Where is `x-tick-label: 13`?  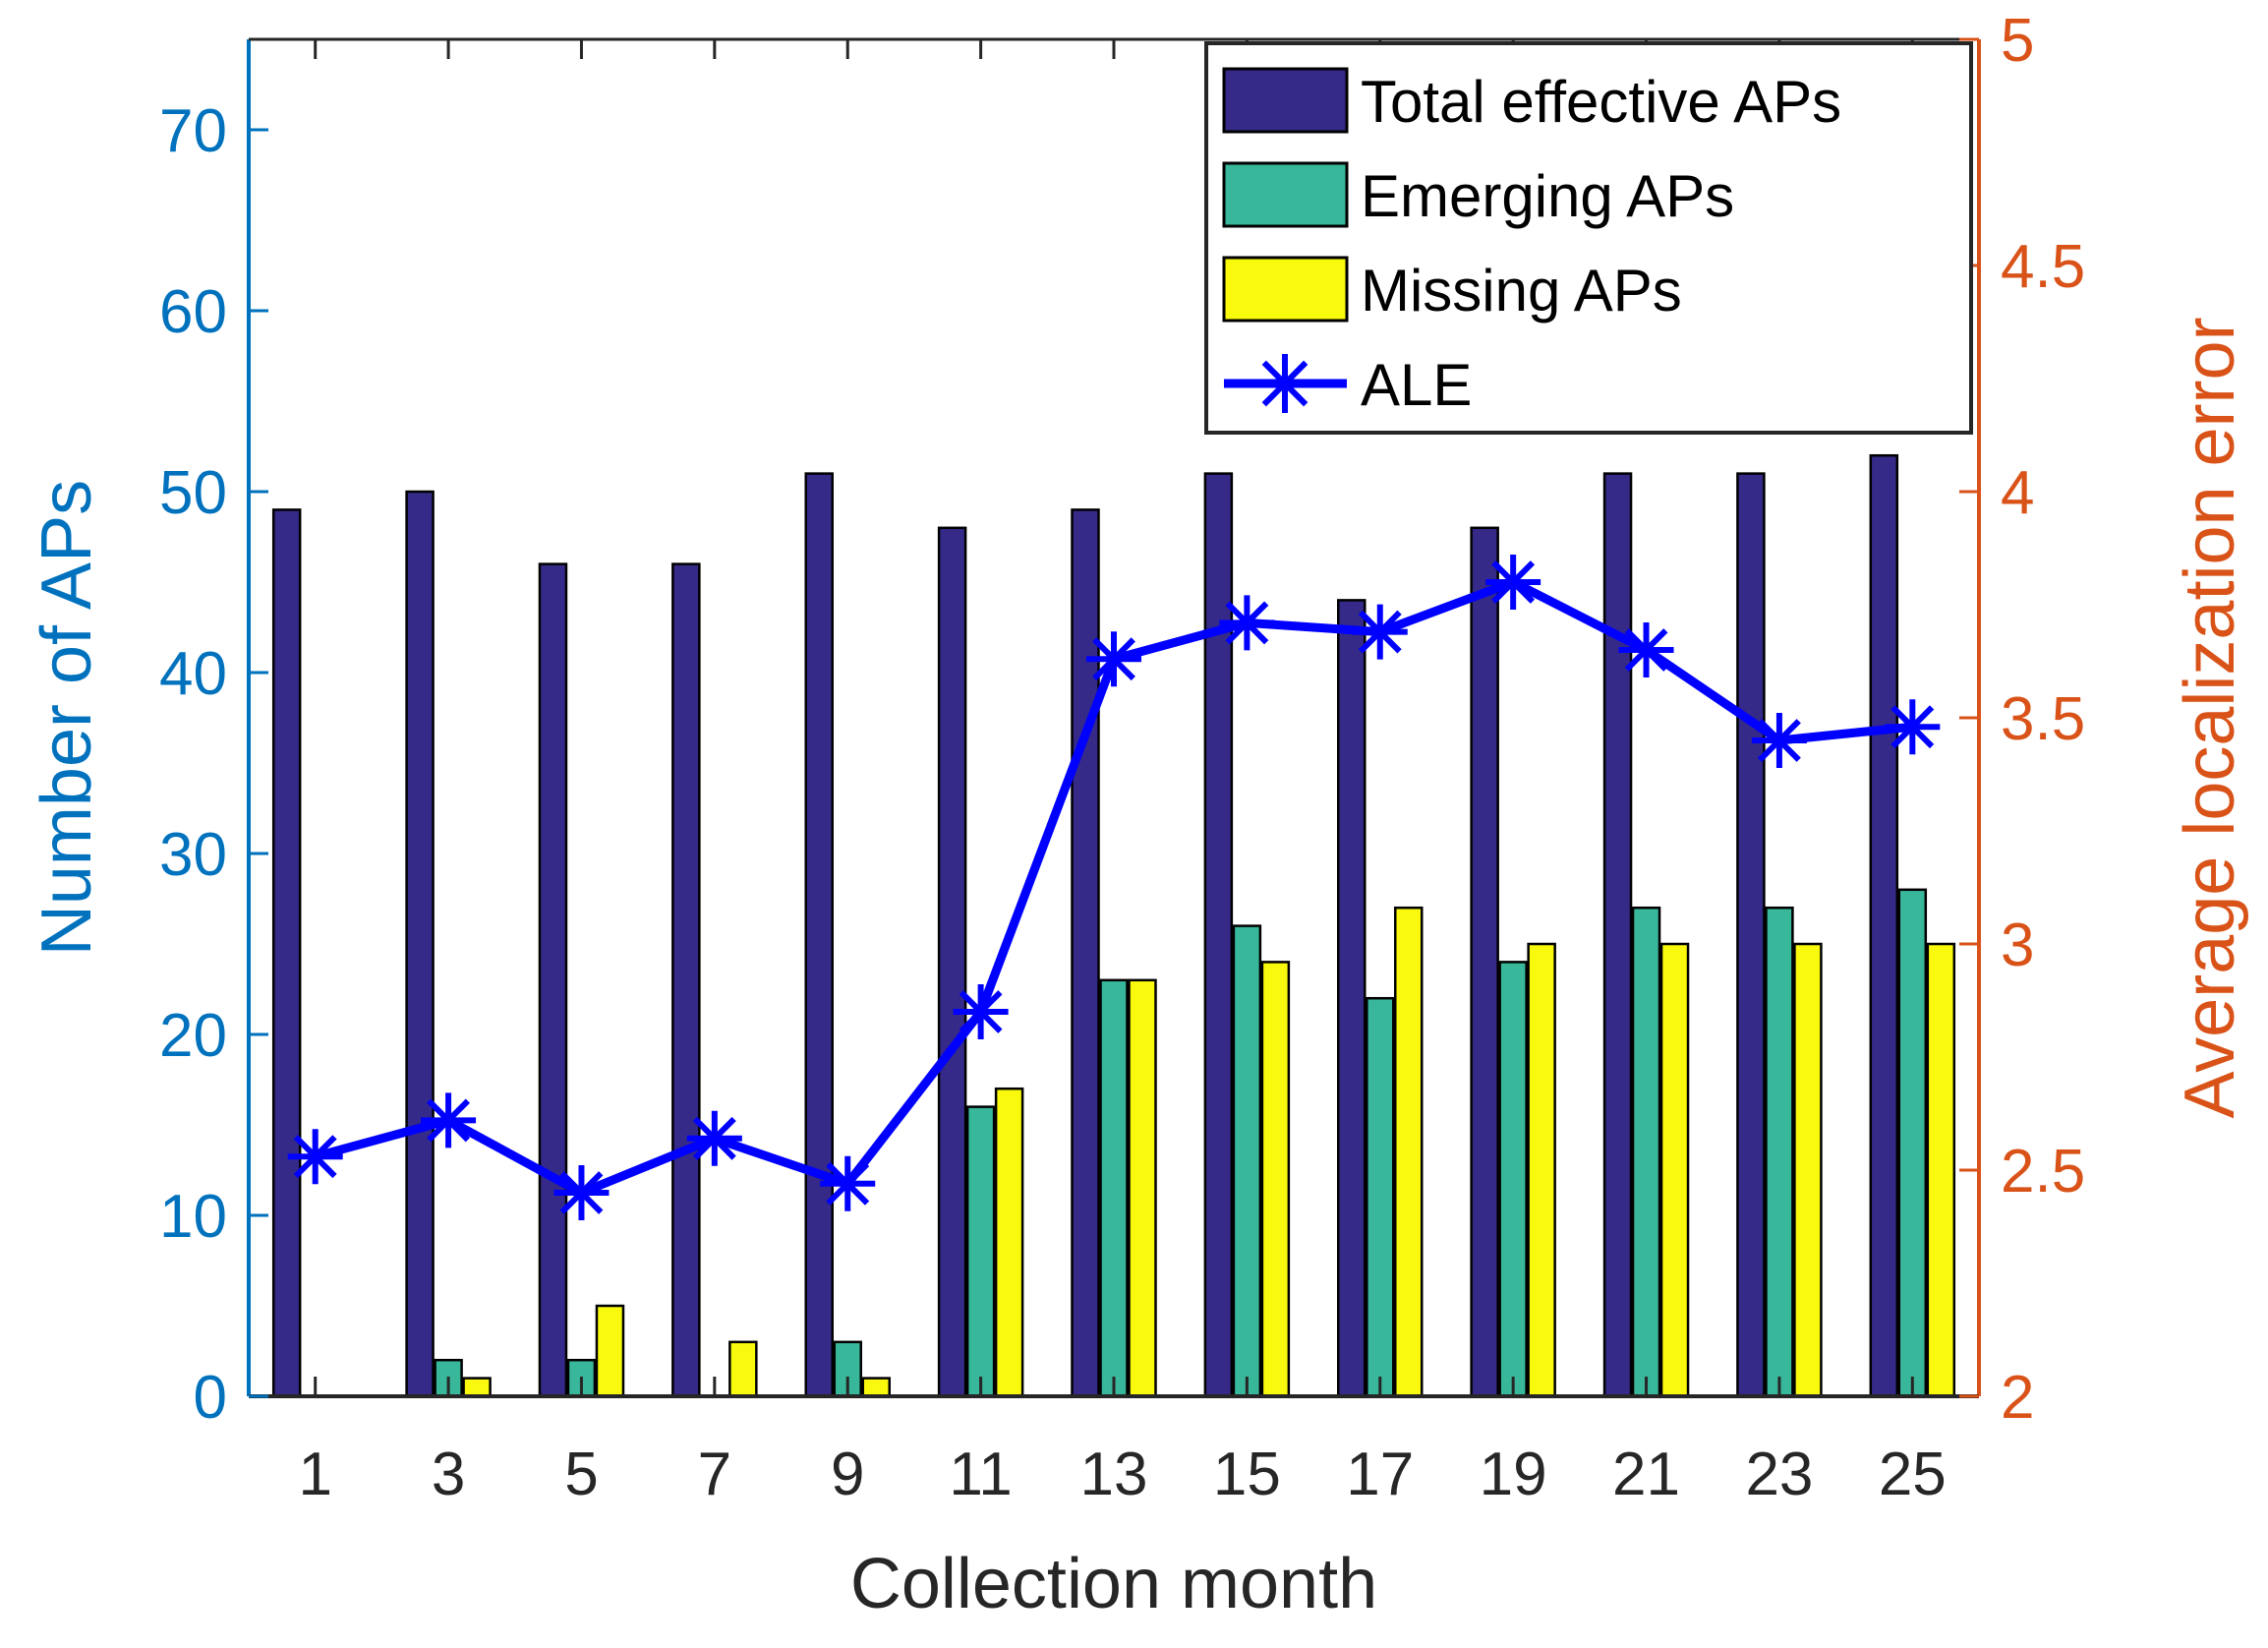 x-tick-label: 13 is located at coordinates (1114, 1474).